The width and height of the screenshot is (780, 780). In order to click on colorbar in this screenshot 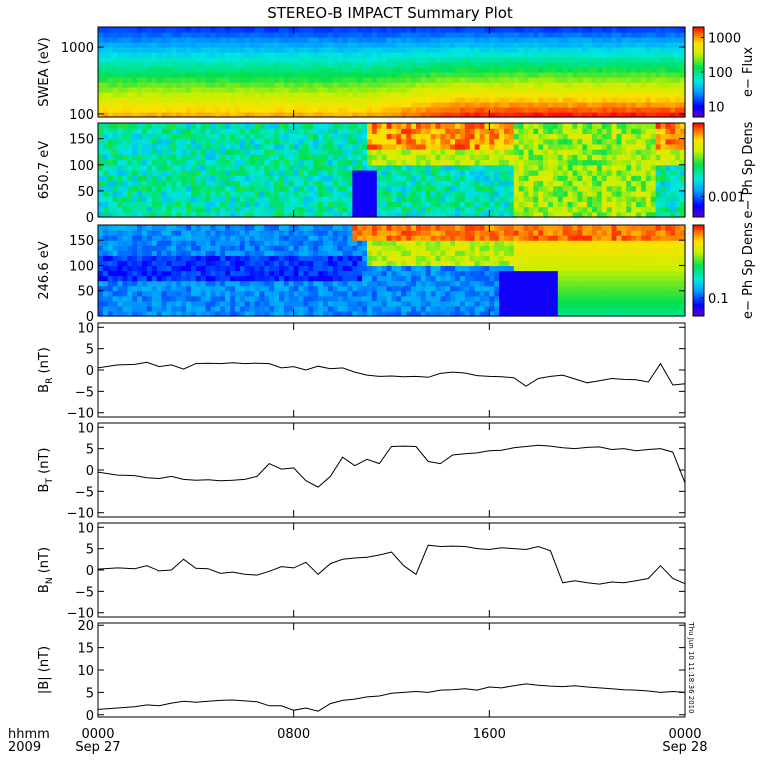, I will do `click(698, 170)`.